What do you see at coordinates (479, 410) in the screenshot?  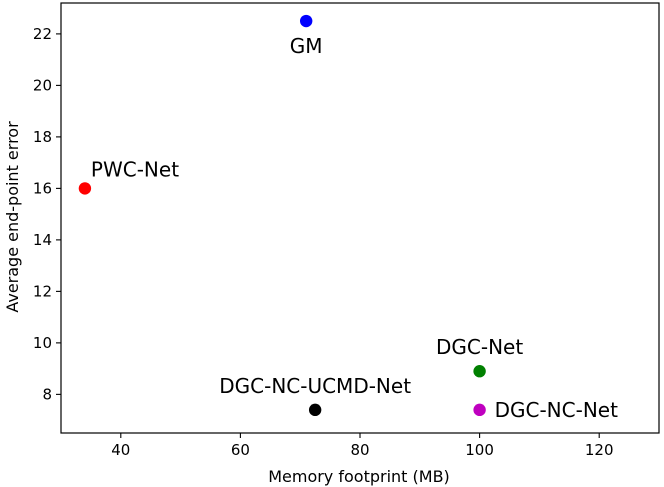 I see `point-dgc-nc-net` at bounding box center [479, 410].